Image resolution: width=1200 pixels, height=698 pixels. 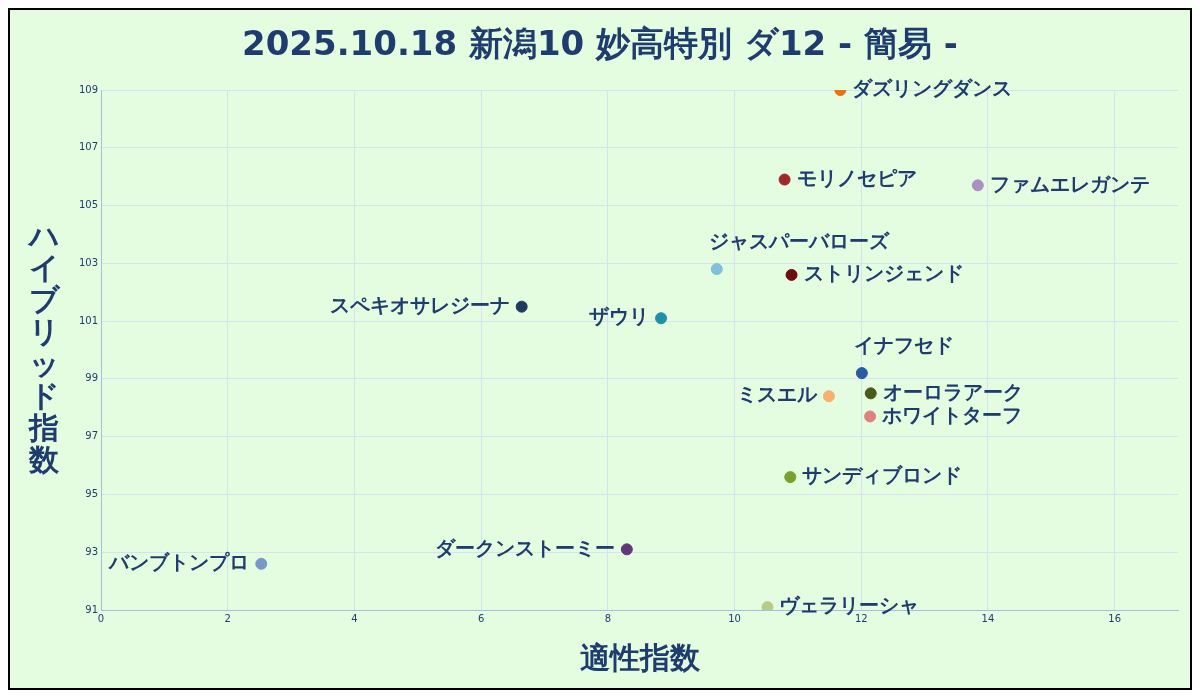 What do you see at coordinates (619, 316) in the screenshot?
I see `series-label: ザウリ` at bounding box center [619, 316].